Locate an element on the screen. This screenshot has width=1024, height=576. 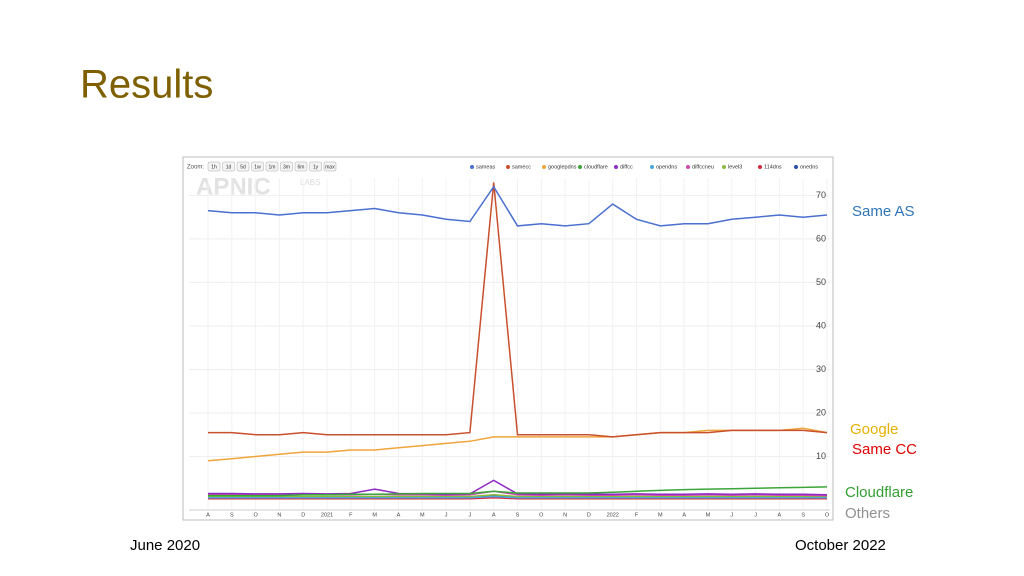
zoom-button-label: 1h is located at coordinates (214, 167).